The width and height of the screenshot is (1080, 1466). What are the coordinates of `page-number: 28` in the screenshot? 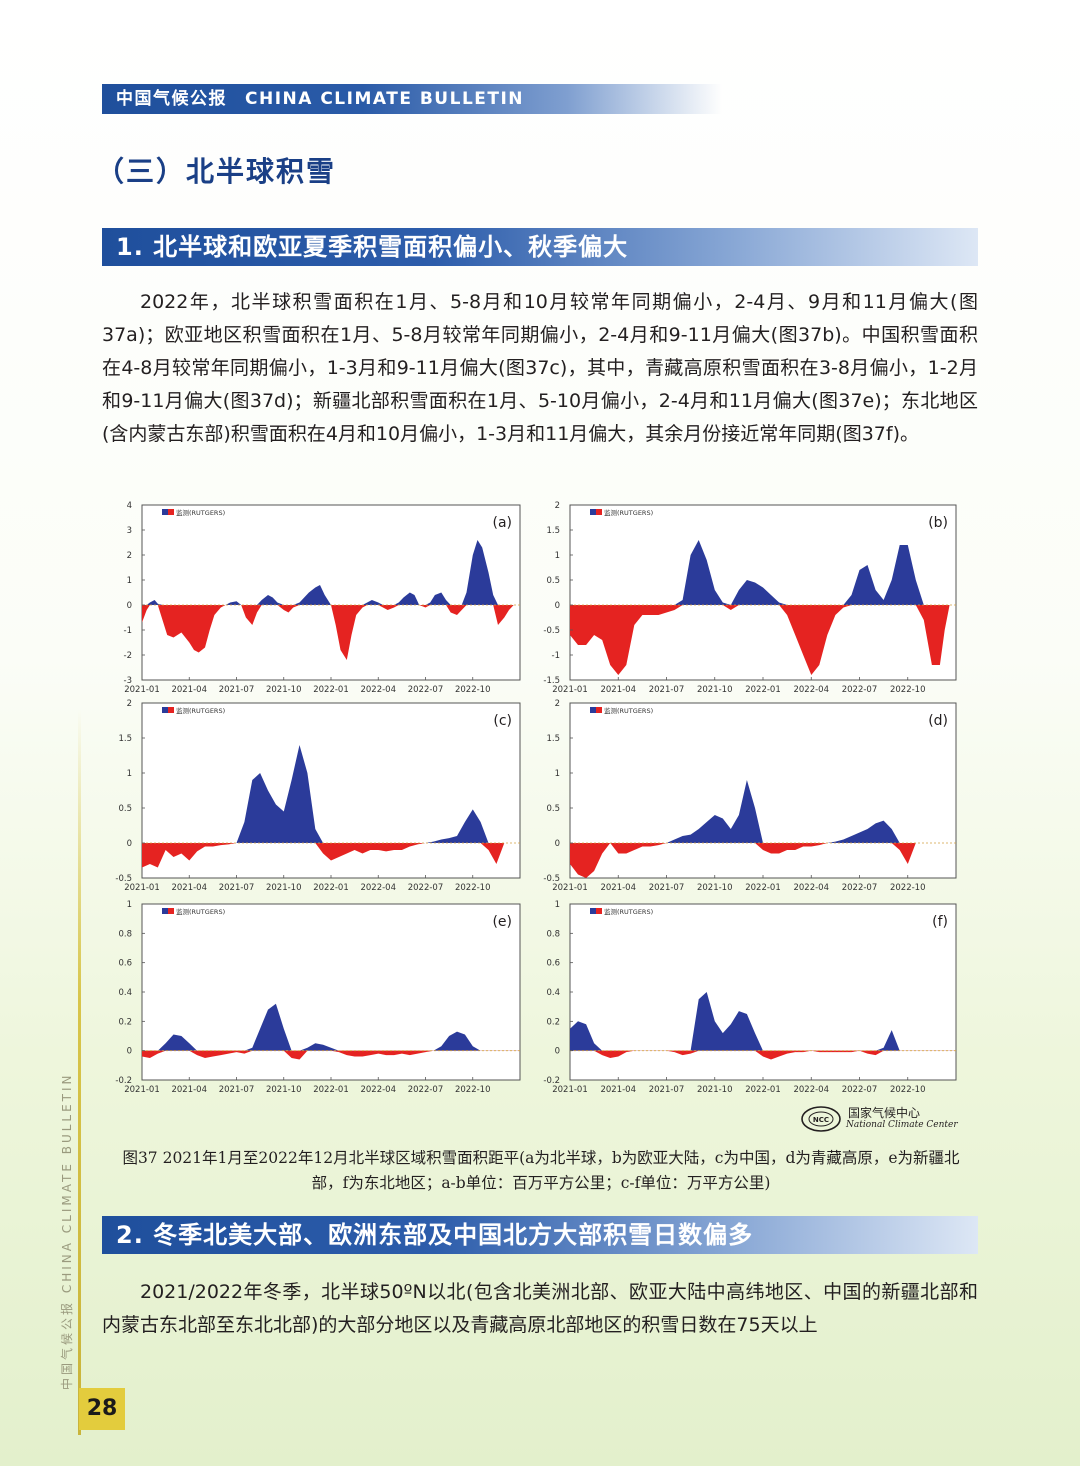 It's located at (102, 1409).